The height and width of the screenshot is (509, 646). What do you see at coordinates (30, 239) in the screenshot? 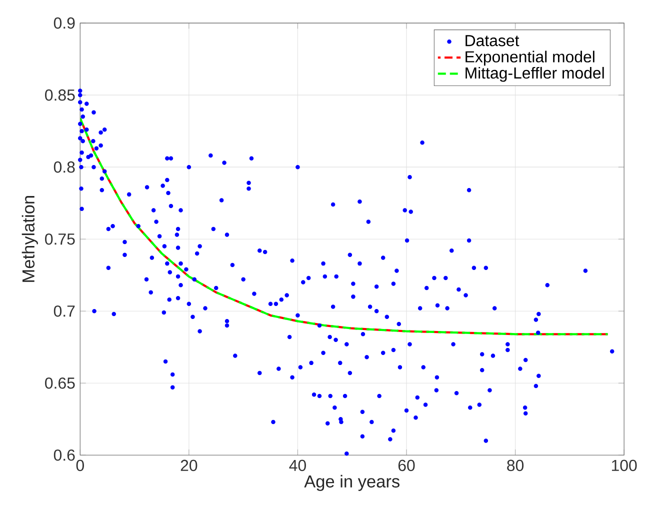
I see `y-axis-title: Methylation` at bounding box center [30, 239].